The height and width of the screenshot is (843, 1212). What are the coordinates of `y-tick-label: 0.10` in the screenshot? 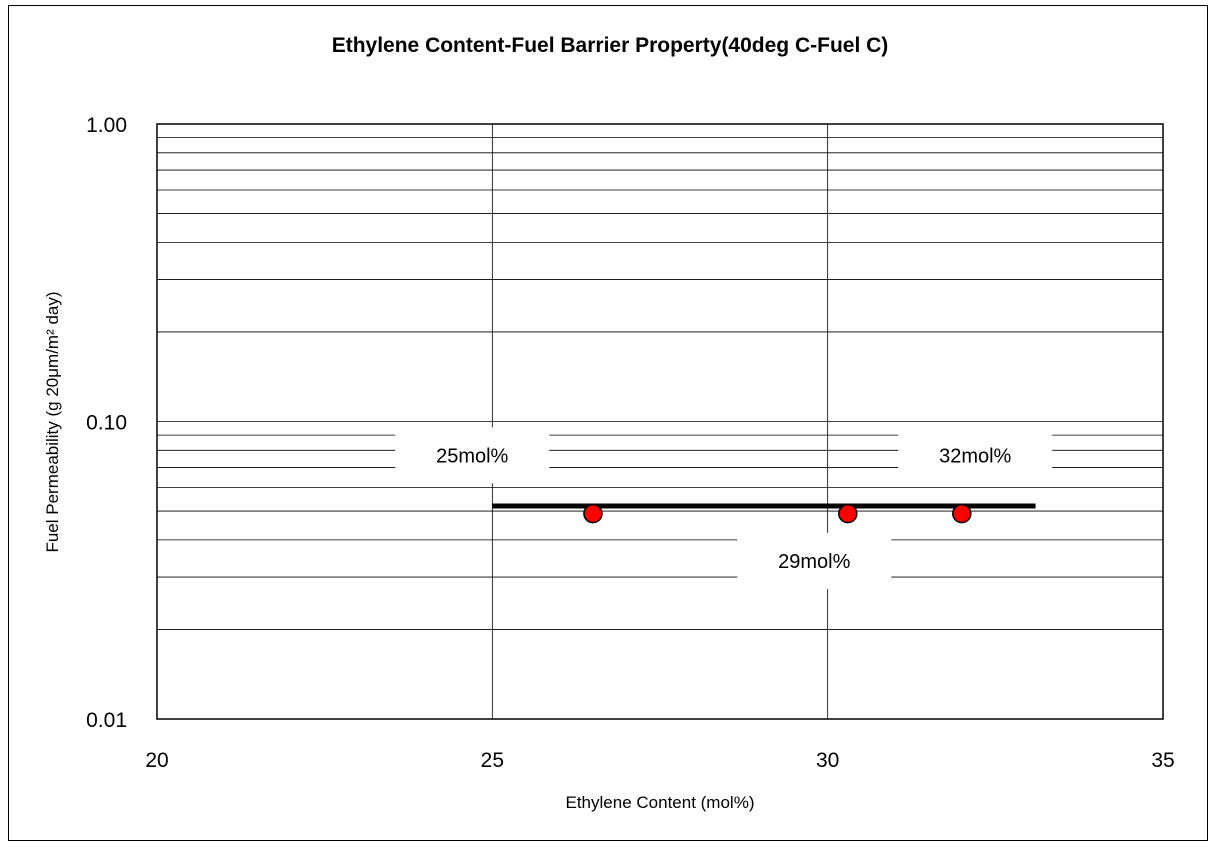 It's located at (106, 423).